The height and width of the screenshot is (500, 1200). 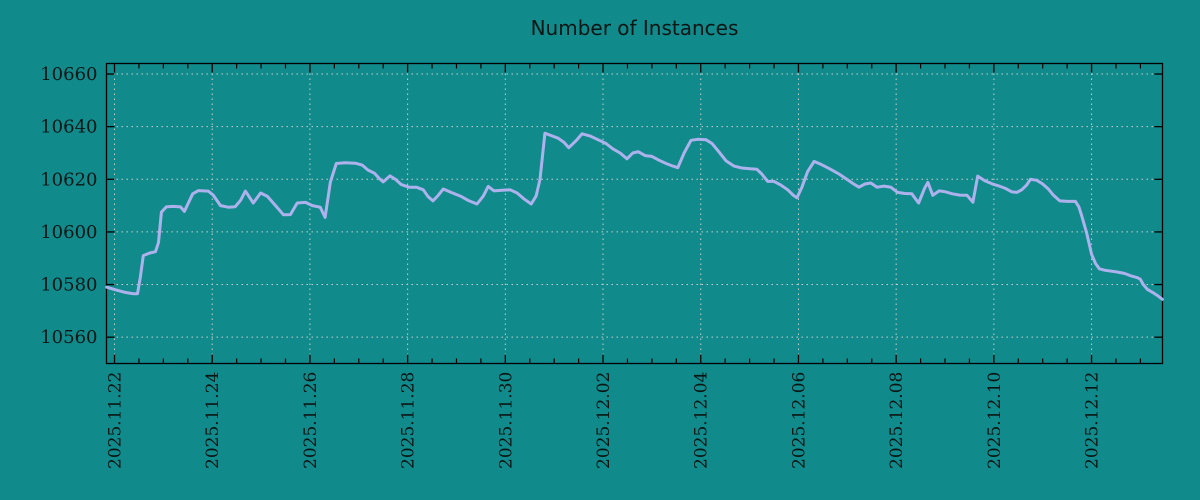 I want to click on x-tick-label: 2025.12.12, so click(x=1093, y=420).